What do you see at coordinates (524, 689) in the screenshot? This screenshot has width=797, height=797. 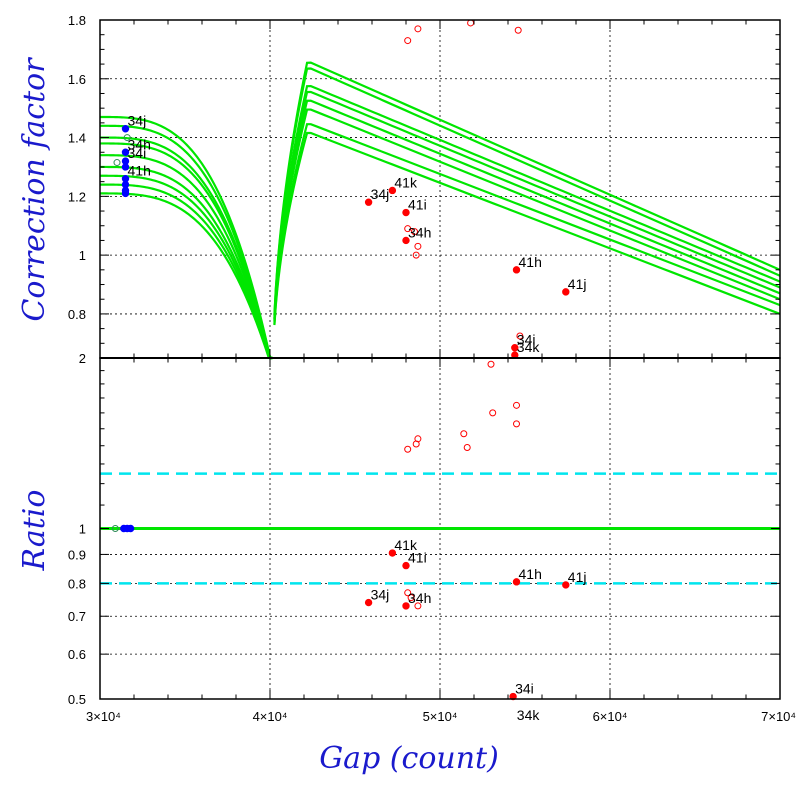 I see `bottom-point-label: 34i` at bounding box center [524, 689].